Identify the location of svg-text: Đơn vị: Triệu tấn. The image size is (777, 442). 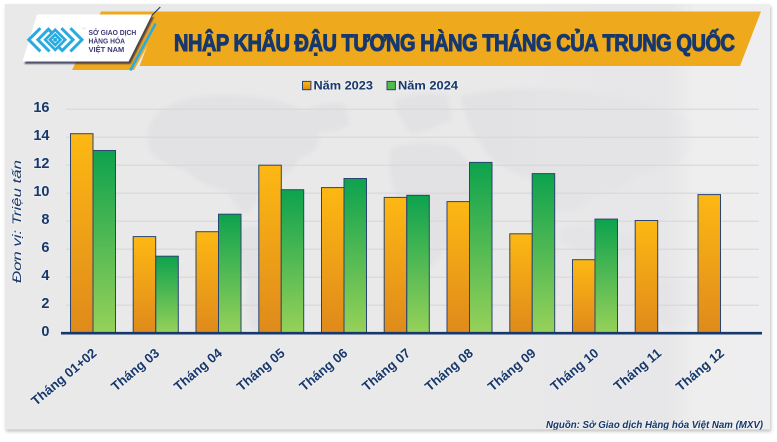
(17, 221).